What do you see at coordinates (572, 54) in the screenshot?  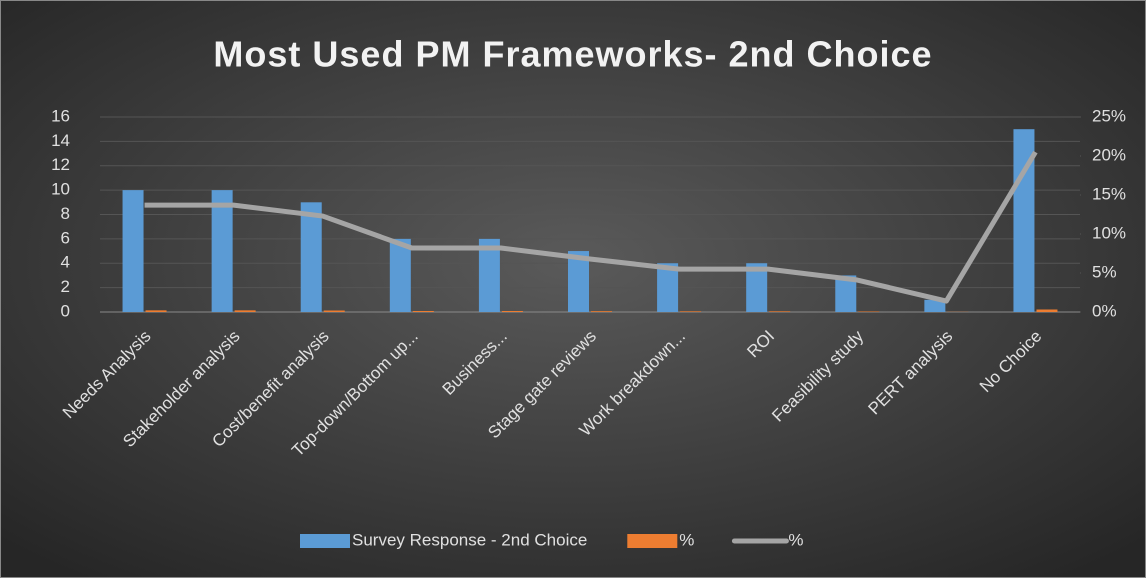 I see `chart-title: Most Used PM Frameworks- 2nd Choice` at bounding box center [572, 54].